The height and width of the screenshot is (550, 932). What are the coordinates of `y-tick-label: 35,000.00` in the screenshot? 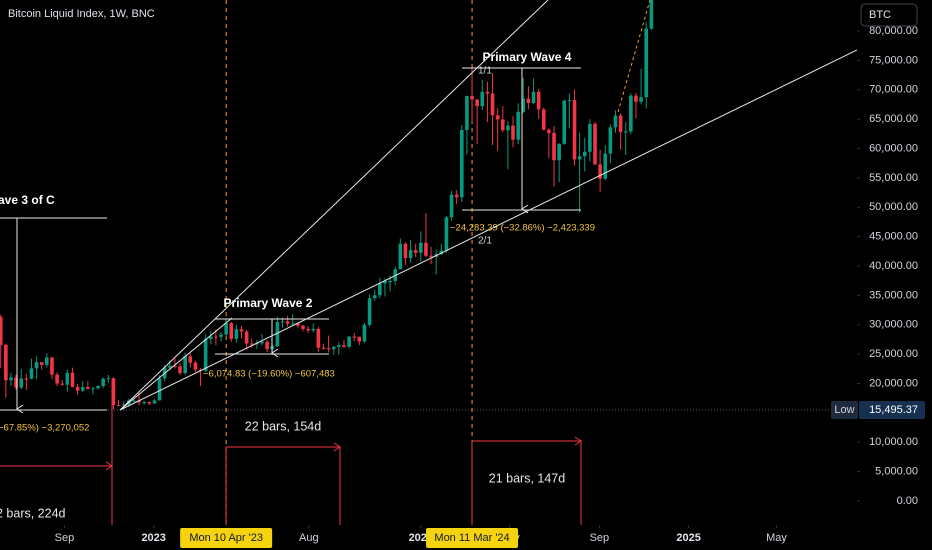 It's located at (893, 295).